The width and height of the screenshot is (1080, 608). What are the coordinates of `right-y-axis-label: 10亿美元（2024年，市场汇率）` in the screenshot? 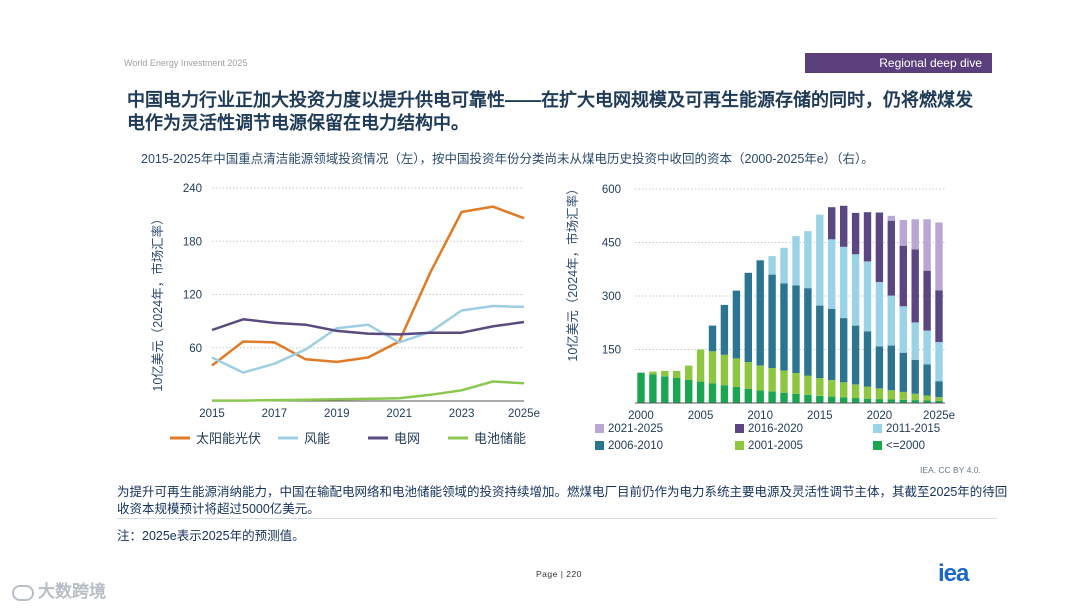 It's located at (572, 271).